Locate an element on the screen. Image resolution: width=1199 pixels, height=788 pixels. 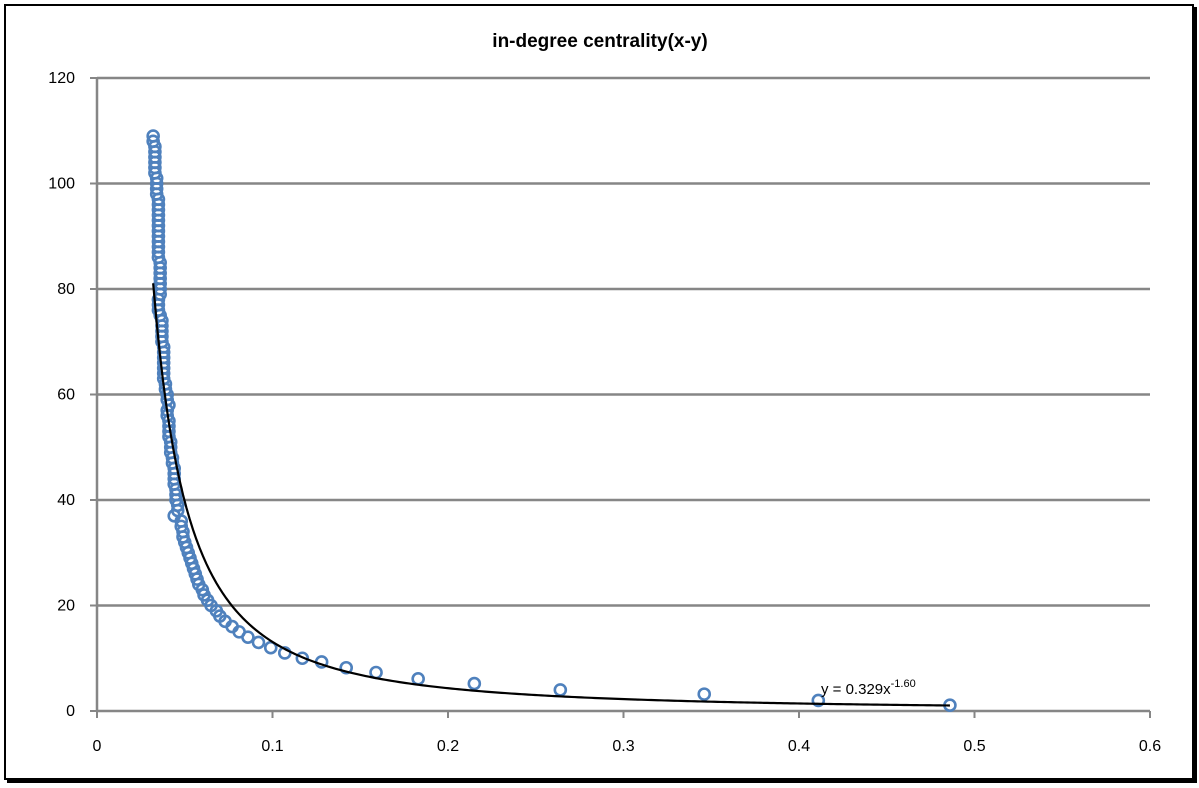
y-tick-label: 20 is located at coordinates (66, 606).